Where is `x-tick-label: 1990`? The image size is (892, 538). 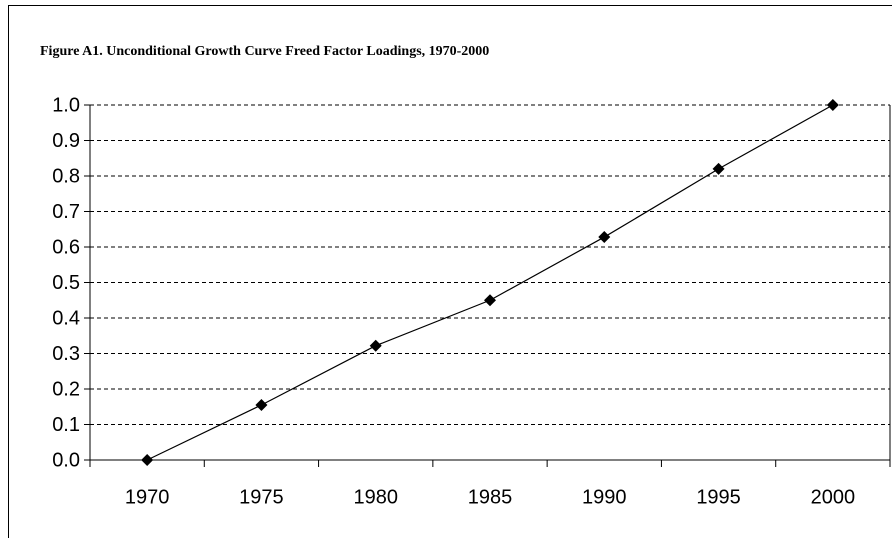 x-tick-label: 1990 is located at coordinates (604, 497).